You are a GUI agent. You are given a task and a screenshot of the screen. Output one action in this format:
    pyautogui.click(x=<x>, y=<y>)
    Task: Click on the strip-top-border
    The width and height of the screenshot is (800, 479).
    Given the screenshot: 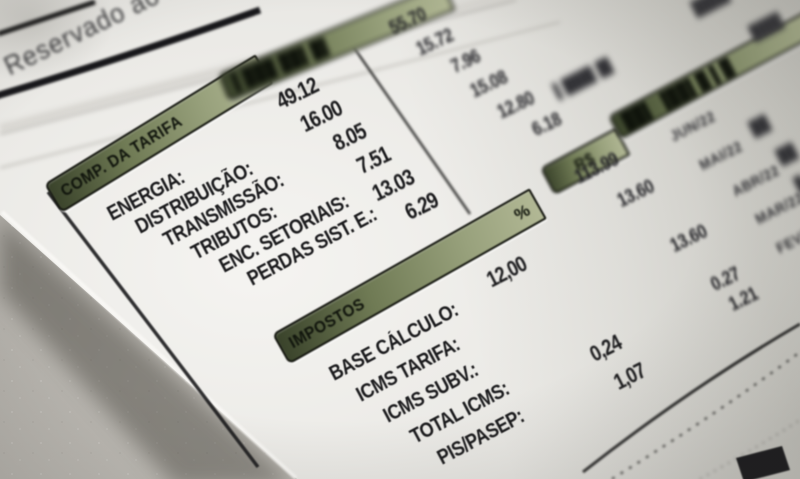 What is the action you would take?
    pyautogui.click(x=48, y=18)
    